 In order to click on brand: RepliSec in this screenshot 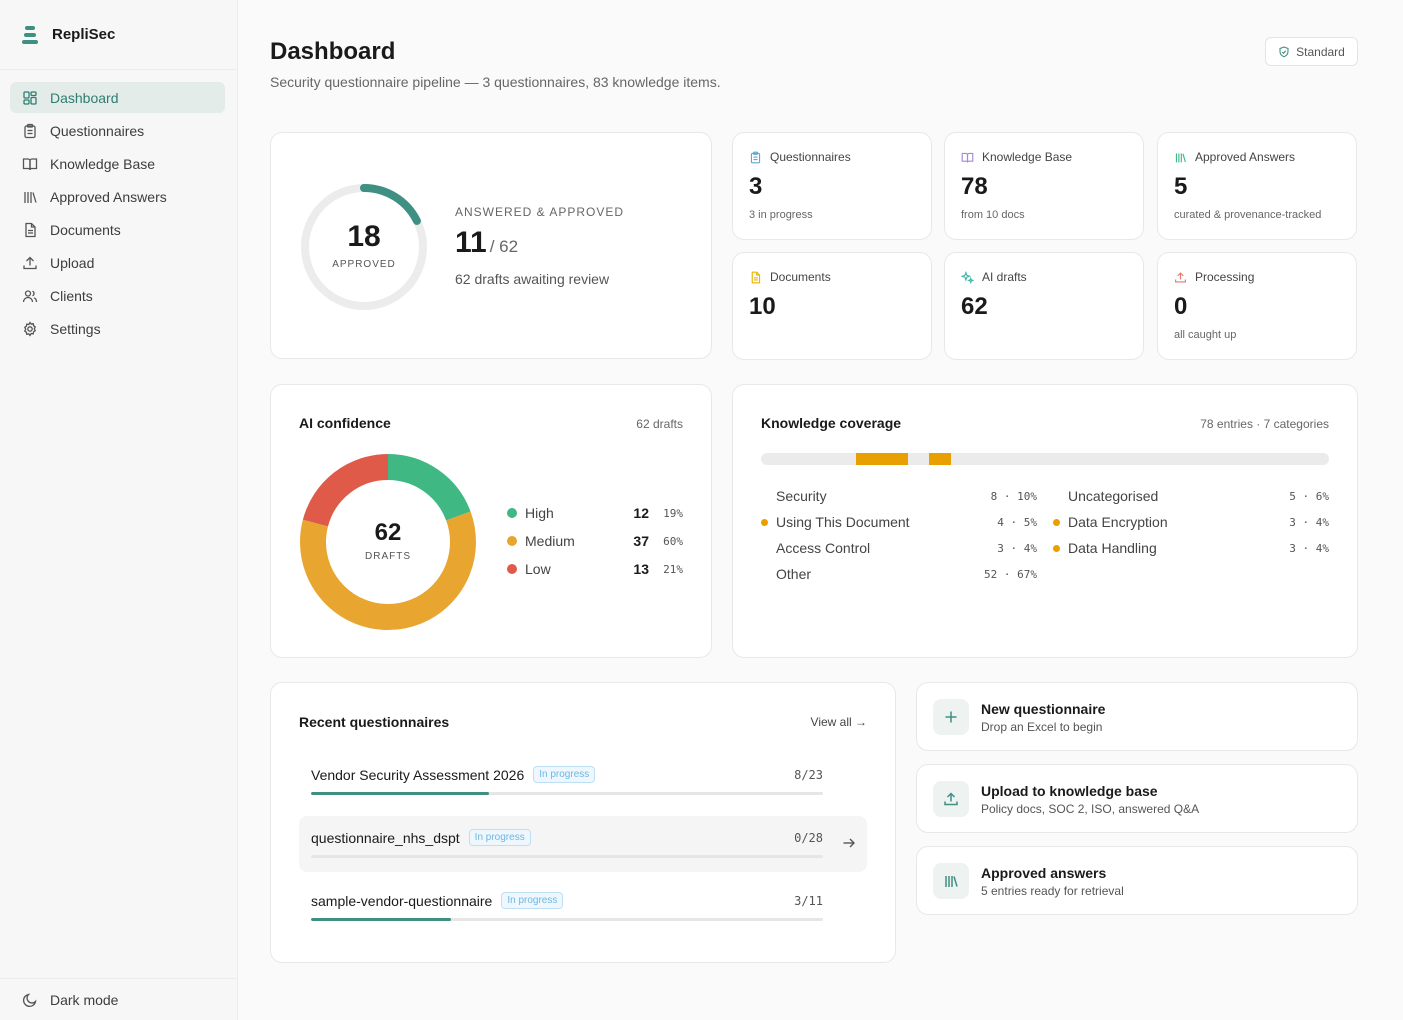, I will do `click(118, 35)`.